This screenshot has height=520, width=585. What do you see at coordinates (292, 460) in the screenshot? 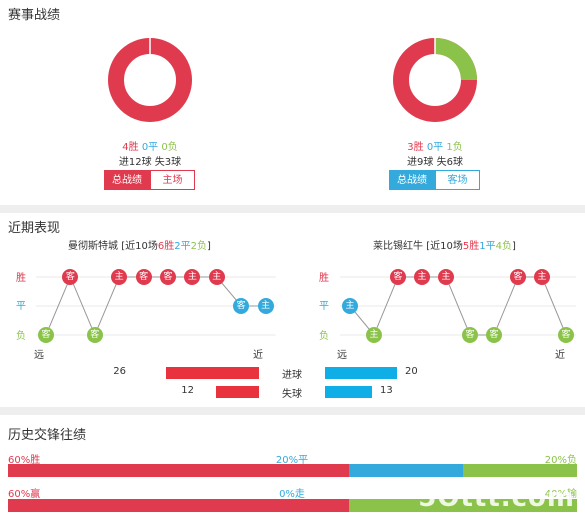
I see `h2h-draw-pct: 20%平` at bounding box center [292, 460].